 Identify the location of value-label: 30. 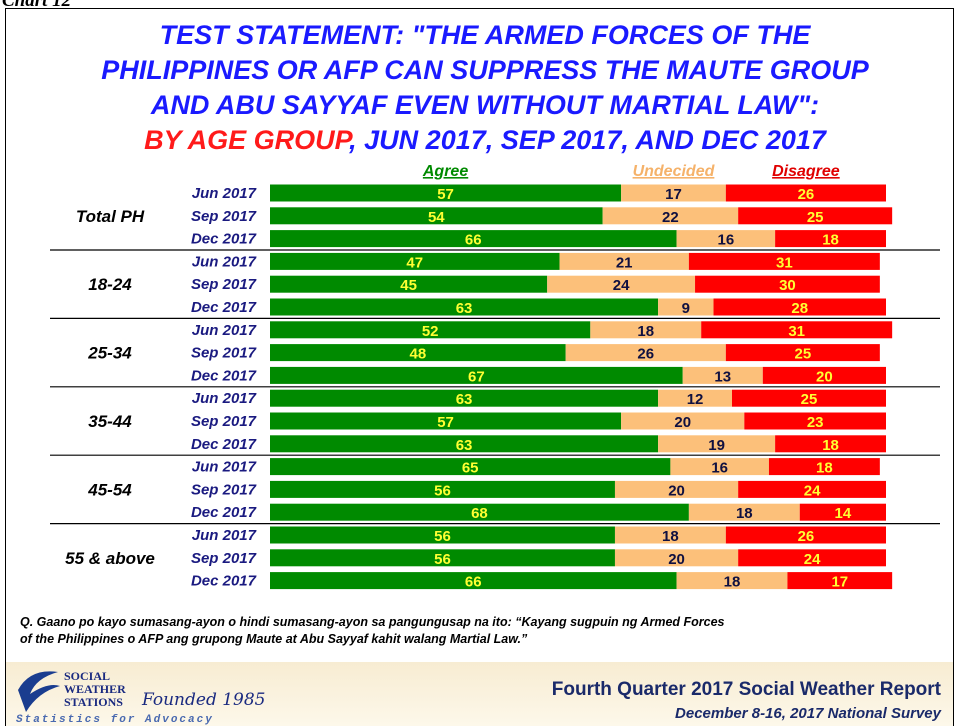
(787, 285).